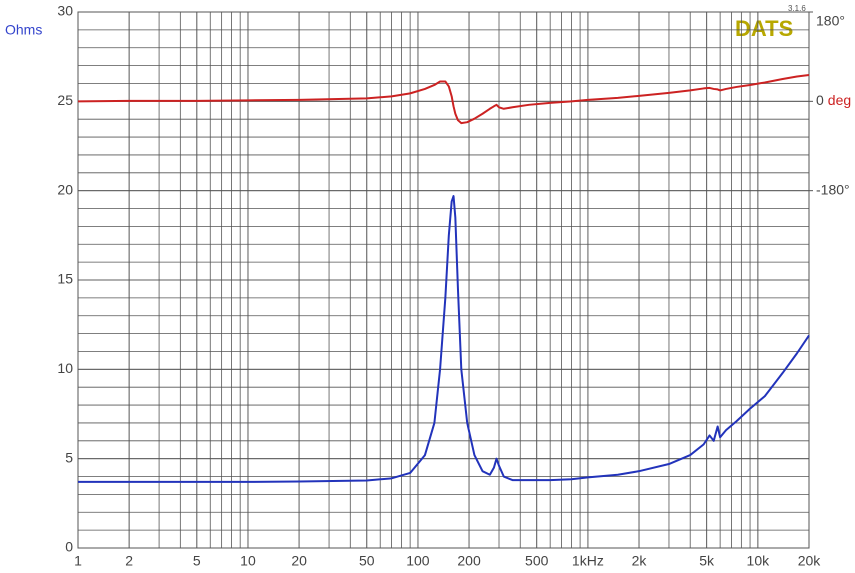  Describe the element at coordinates (78, 561) in the screenshot. I see `x-tick-label: 1` at that location.